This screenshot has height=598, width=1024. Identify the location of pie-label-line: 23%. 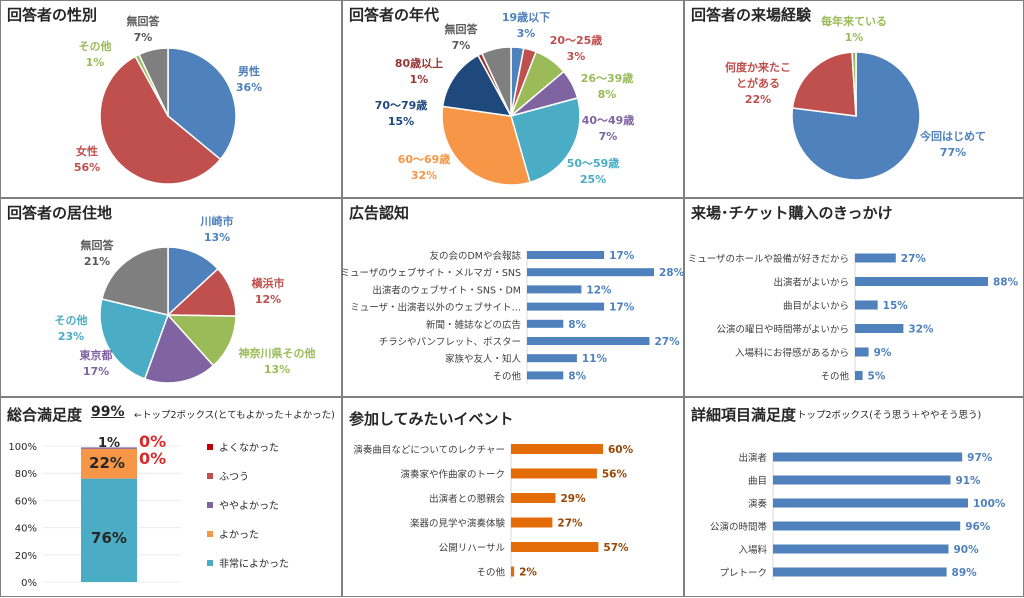
(71, 336).